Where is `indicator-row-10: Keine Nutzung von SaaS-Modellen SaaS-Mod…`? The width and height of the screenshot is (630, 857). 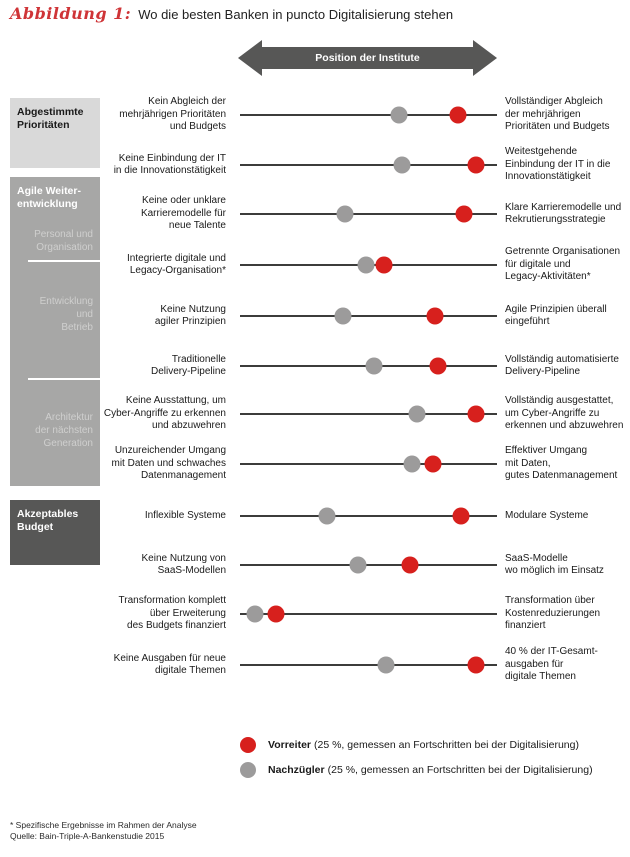 indicator-row-10: Keine Nutzung von SaaS-Modellen SaaS-Mod… is located at coordinates (315, 565).